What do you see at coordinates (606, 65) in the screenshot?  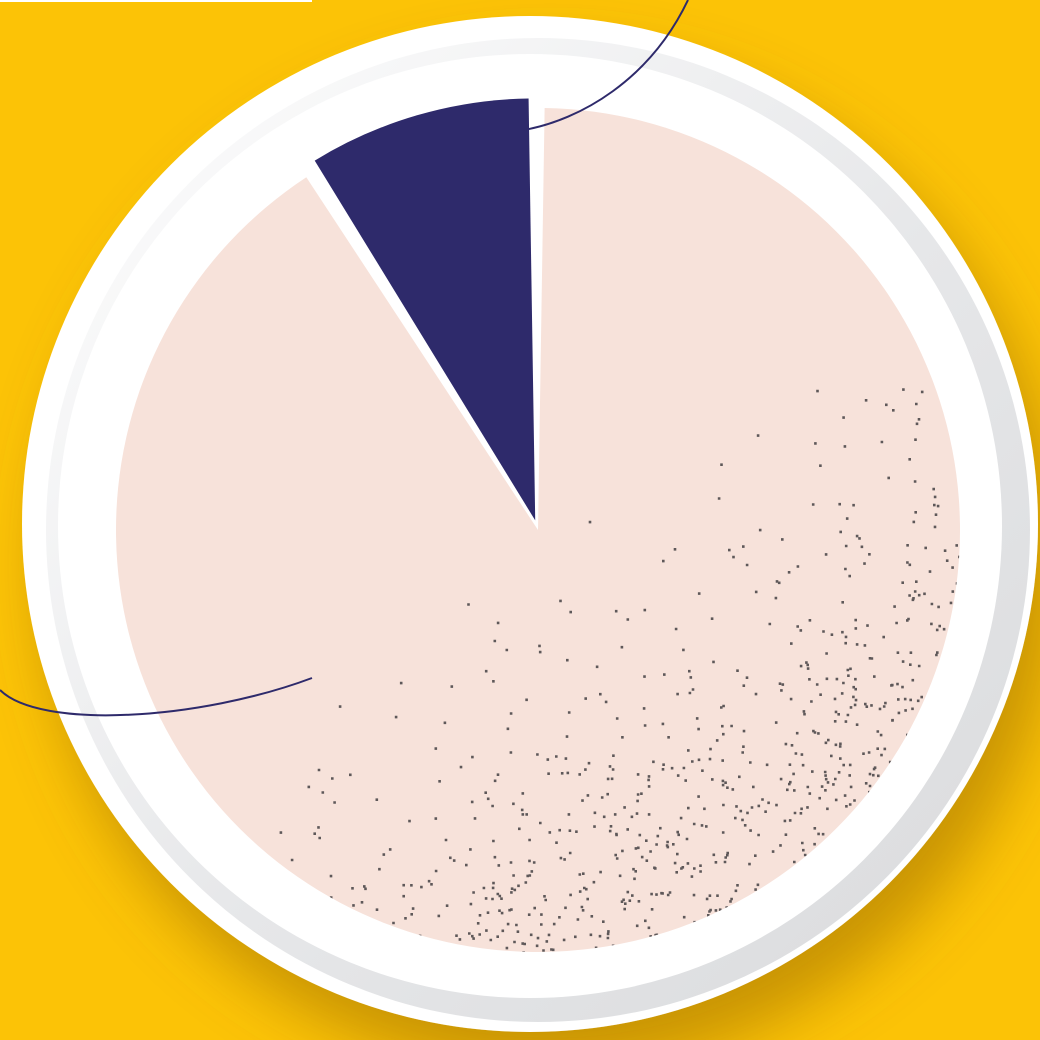 I see `leader-line-top` at bounding box center [606, 65].